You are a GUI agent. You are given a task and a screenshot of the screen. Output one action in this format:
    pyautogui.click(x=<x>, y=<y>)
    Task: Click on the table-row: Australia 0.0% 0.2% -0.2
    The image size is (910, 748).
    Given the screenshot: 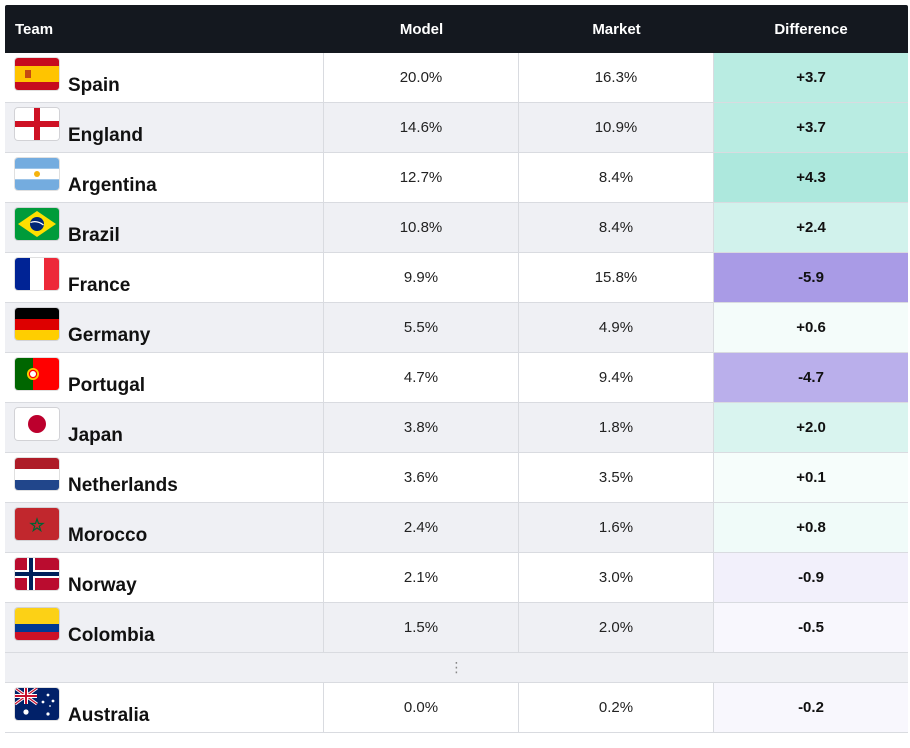 What is the action you would take?
    pyautogui.click(x=456, y=708)
    